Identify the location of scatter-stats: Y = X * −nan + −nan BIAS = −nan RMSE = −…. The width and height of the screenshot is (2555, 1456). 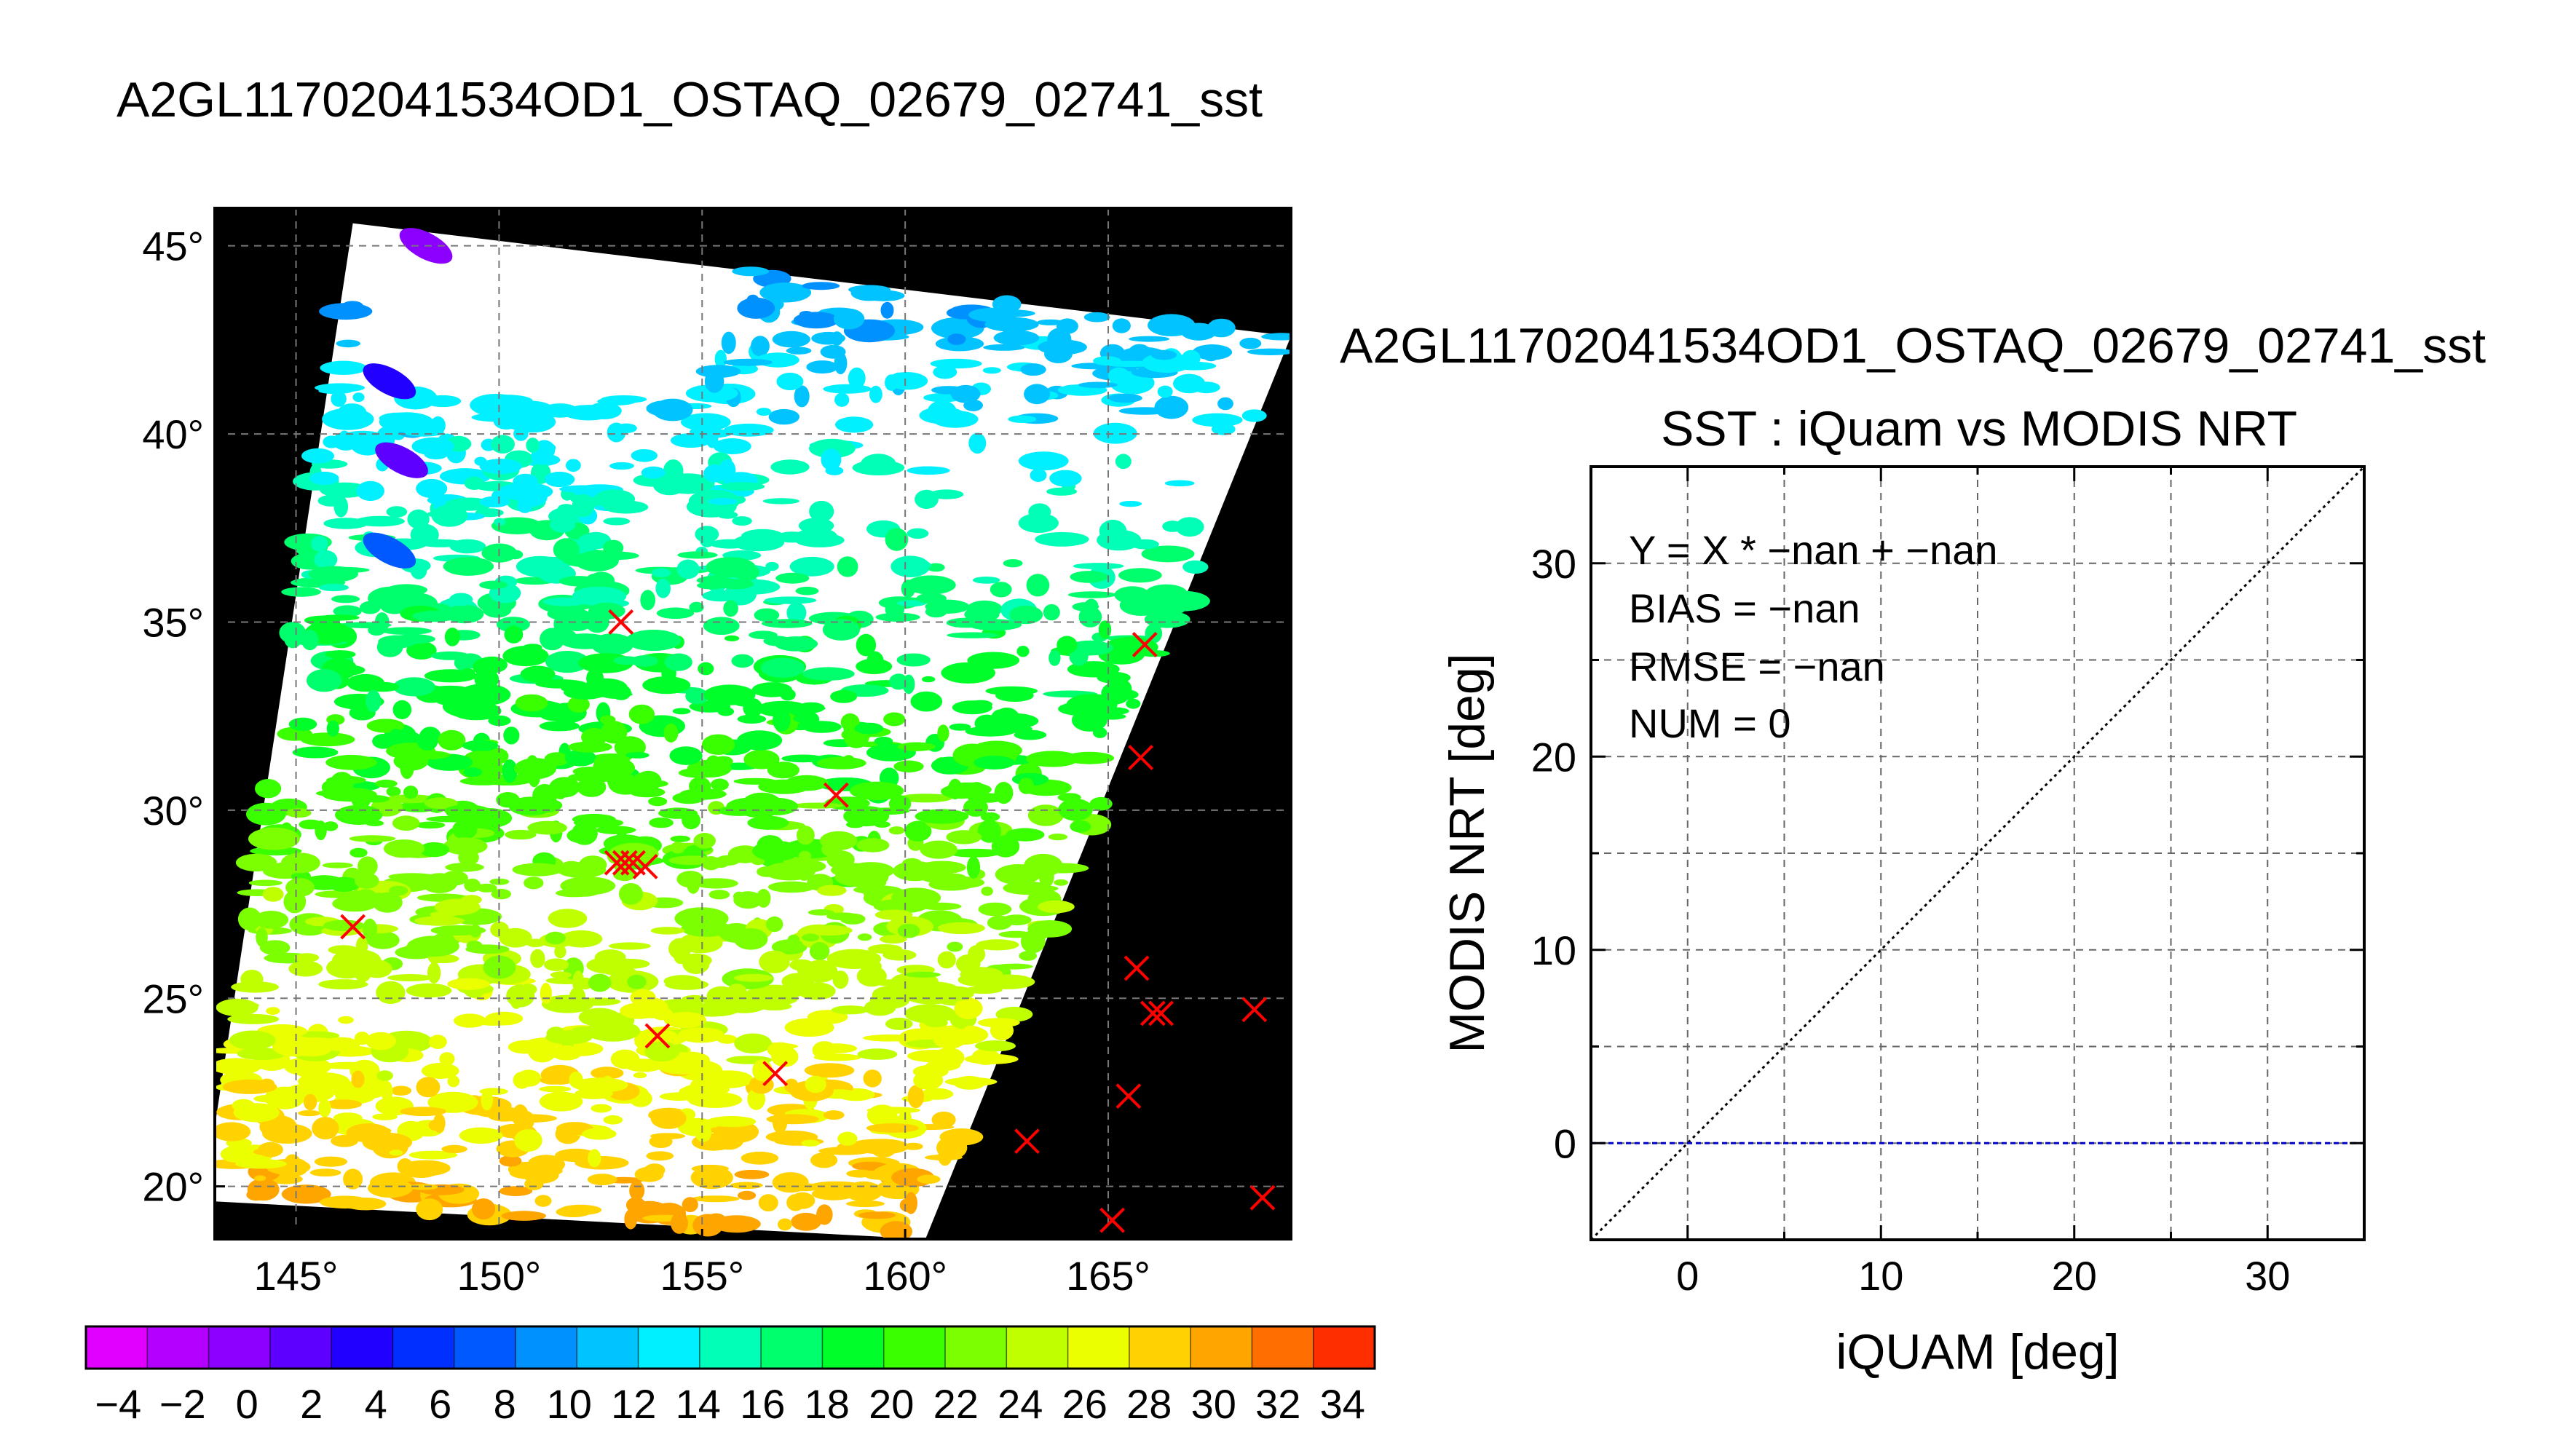
(1813, 636).